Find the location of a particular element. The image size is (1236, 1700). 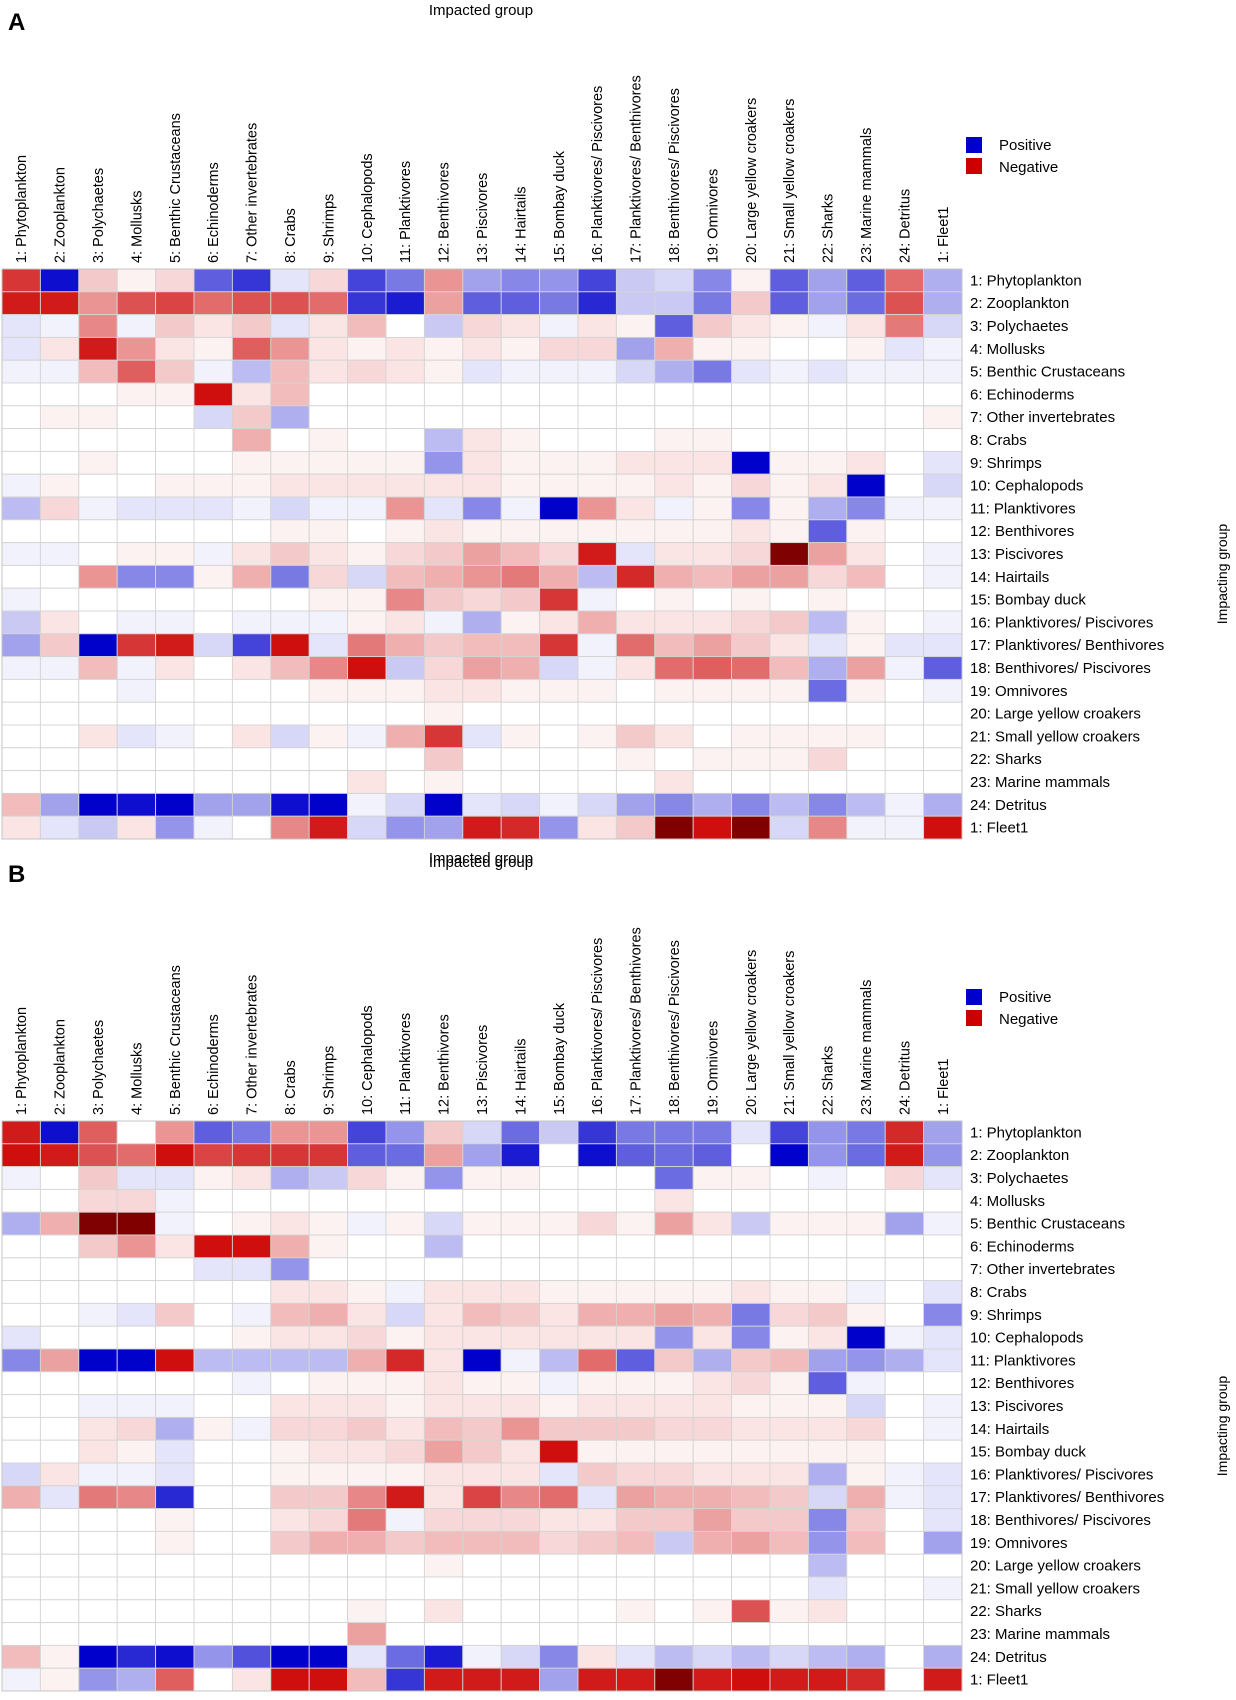

panel-b-col-label: 2: Zooplankton is located at coordinates (61, 1067).